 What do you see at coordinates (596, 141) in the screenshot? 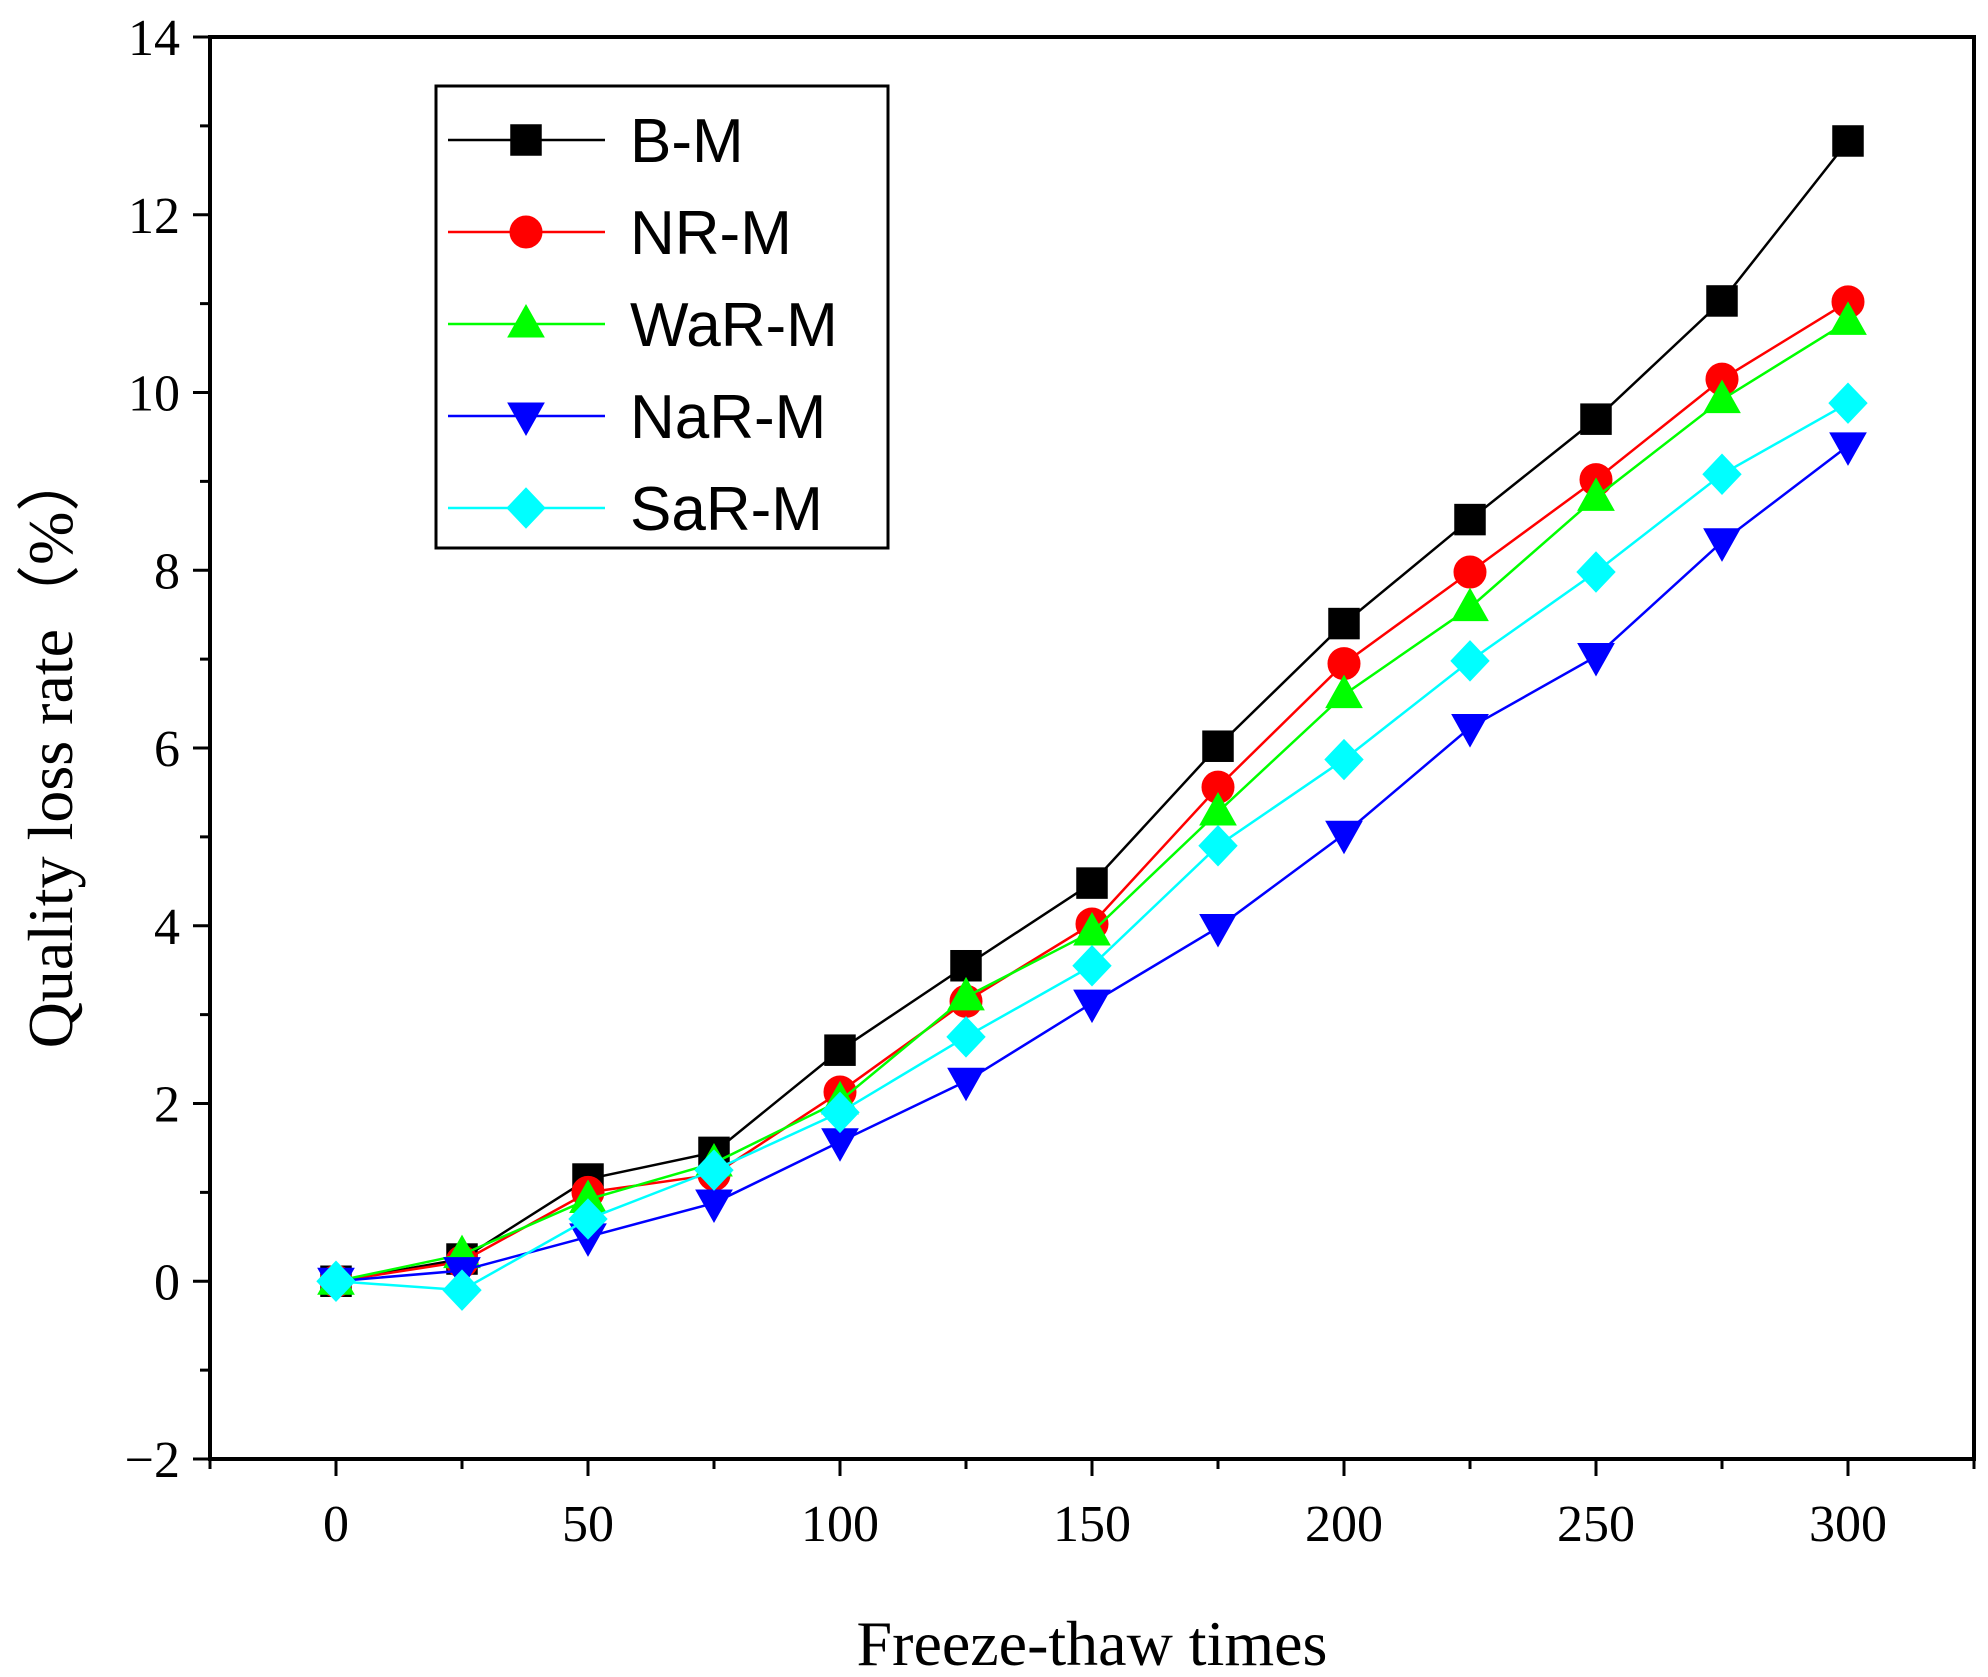
I see `legend-item-b-m: B-M` at bounding box center [596, 141].